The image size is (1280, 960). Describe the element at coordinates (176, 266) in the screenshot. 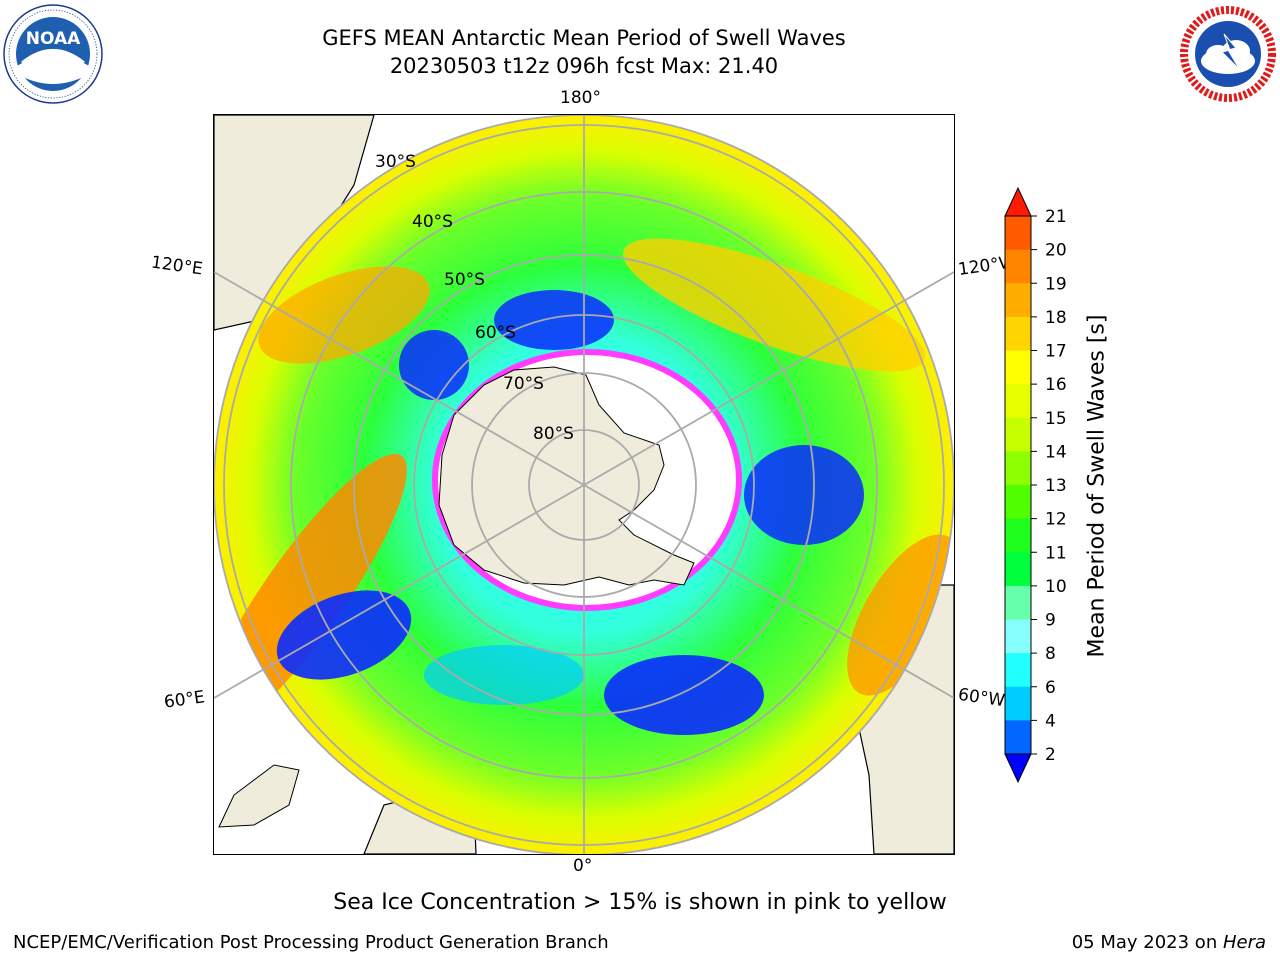

I see `lon-label-120e: 120°E` at that location.